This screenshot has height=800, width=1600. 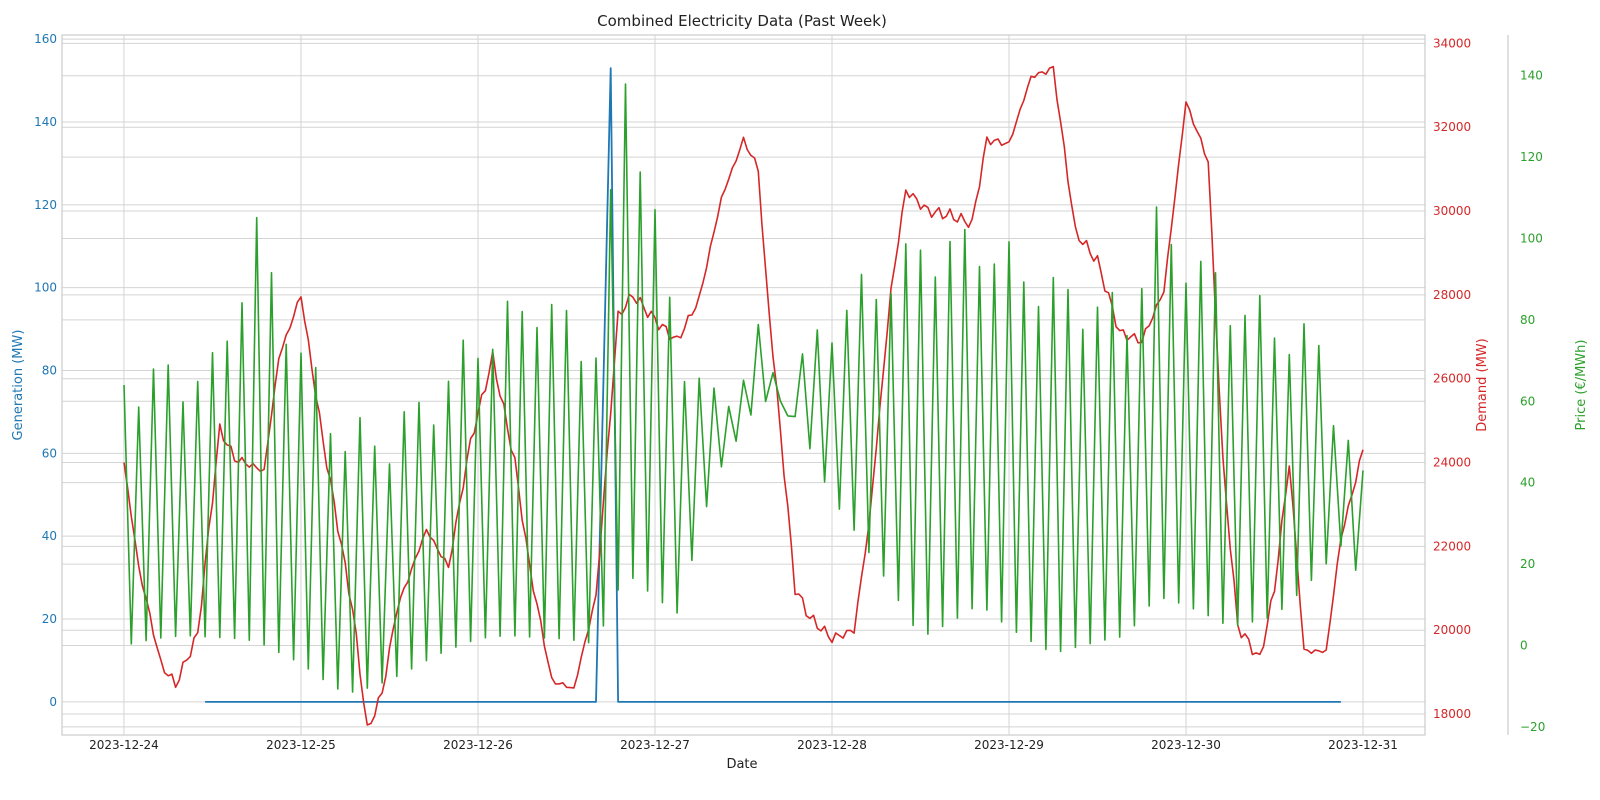 I want to click on right1-tick-label: 20000, so click(x=1452, y=630).